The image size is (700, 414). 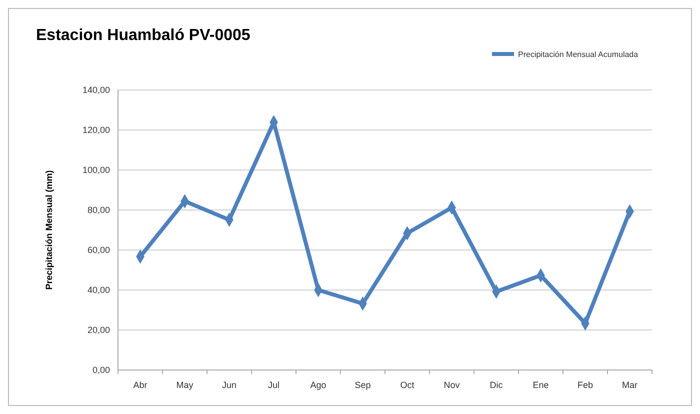 I want to click on x-tick-label: Jun, so click(x=229, y=385).